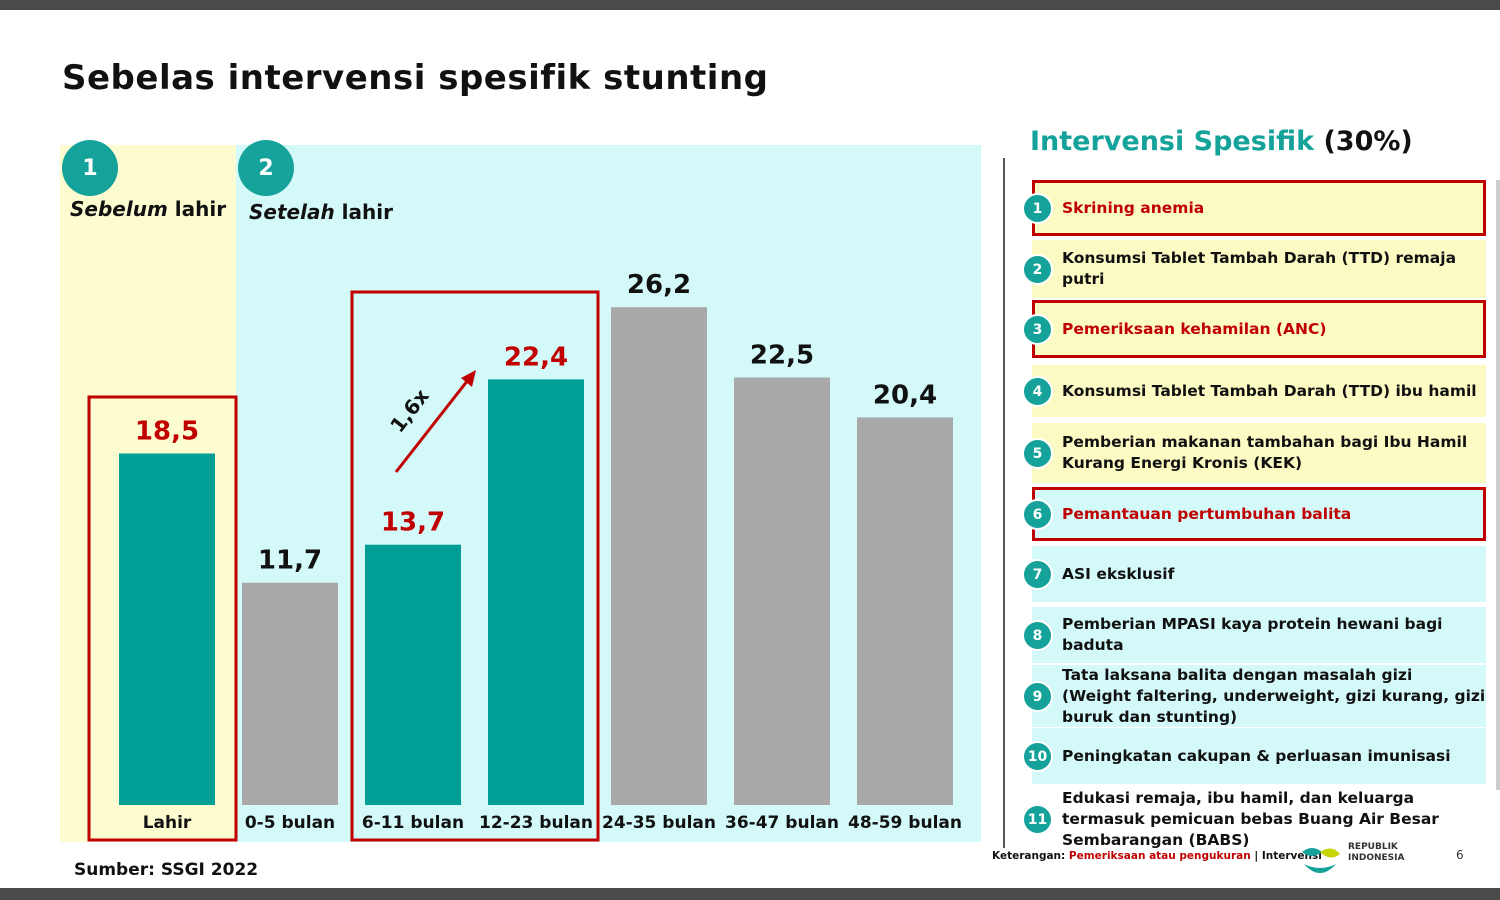 The width and height of the screenshot is (1500, 900). I want to click on bar-value-label: 18,5, so click(167, 432).